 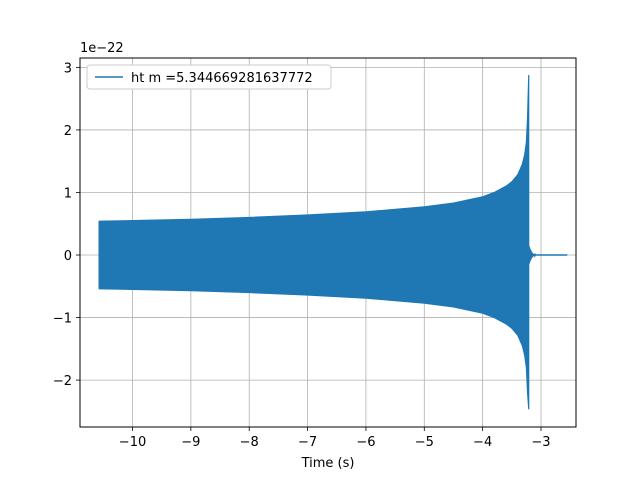 What do you see at coordinates (68, 256) in the screenshot?
I see `y-tick-label: 0` at bounding box center [68, 256].